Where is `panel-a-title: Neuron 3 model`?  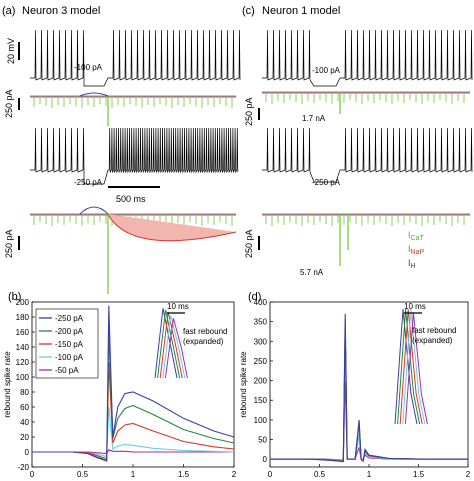 panel-a-title: Neuron 3 model is located at coordinates (61, 11).